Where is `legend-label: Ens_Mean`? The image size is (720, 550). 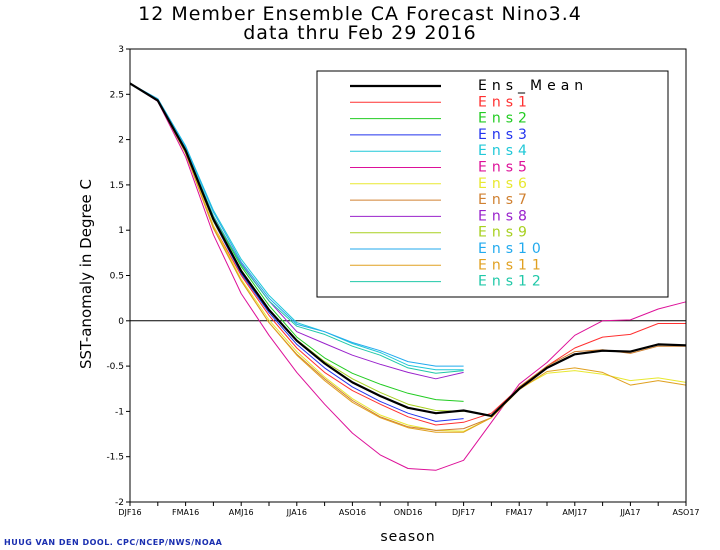
legend-label: Ens_Mean is located at coordinates (533, 86).